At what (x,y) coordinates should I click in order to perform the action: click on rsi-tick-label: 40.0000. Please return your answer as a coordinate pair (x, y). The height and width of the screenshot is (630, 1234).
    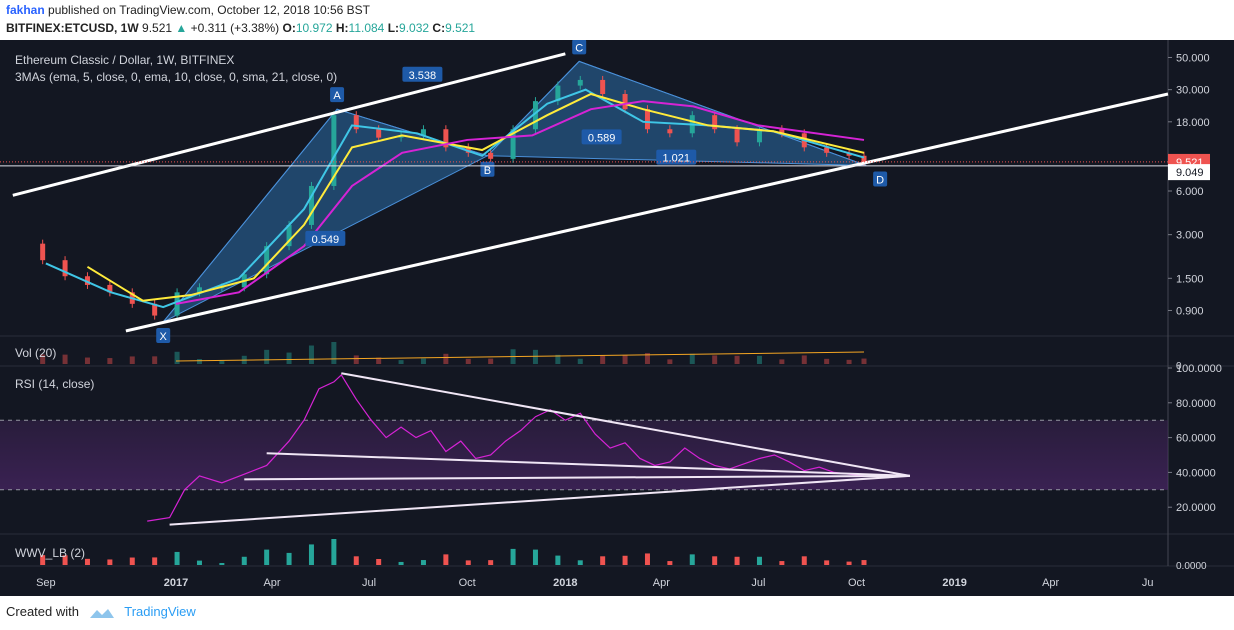
    Looking at the image, I should click on (1196, 473).